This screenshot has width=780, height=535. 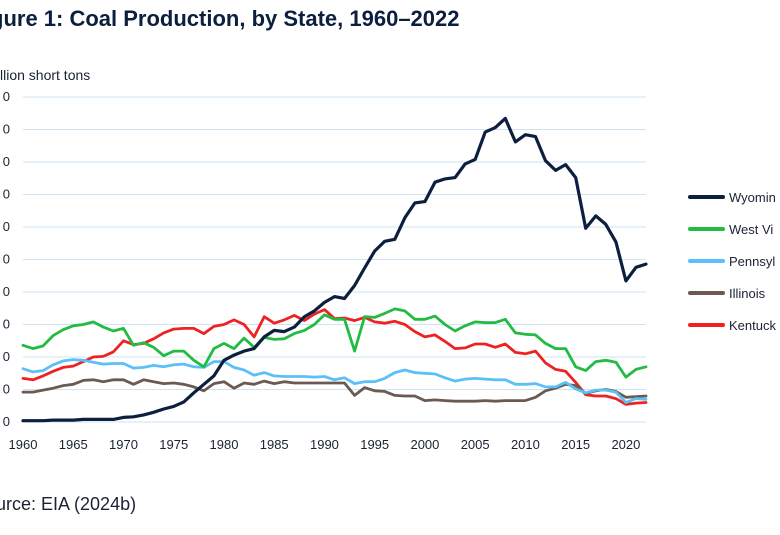 I want to click on y-tick-labels: 0 0 0 0 0 0 0 0 0 0 0, so click(x=6, y=259).